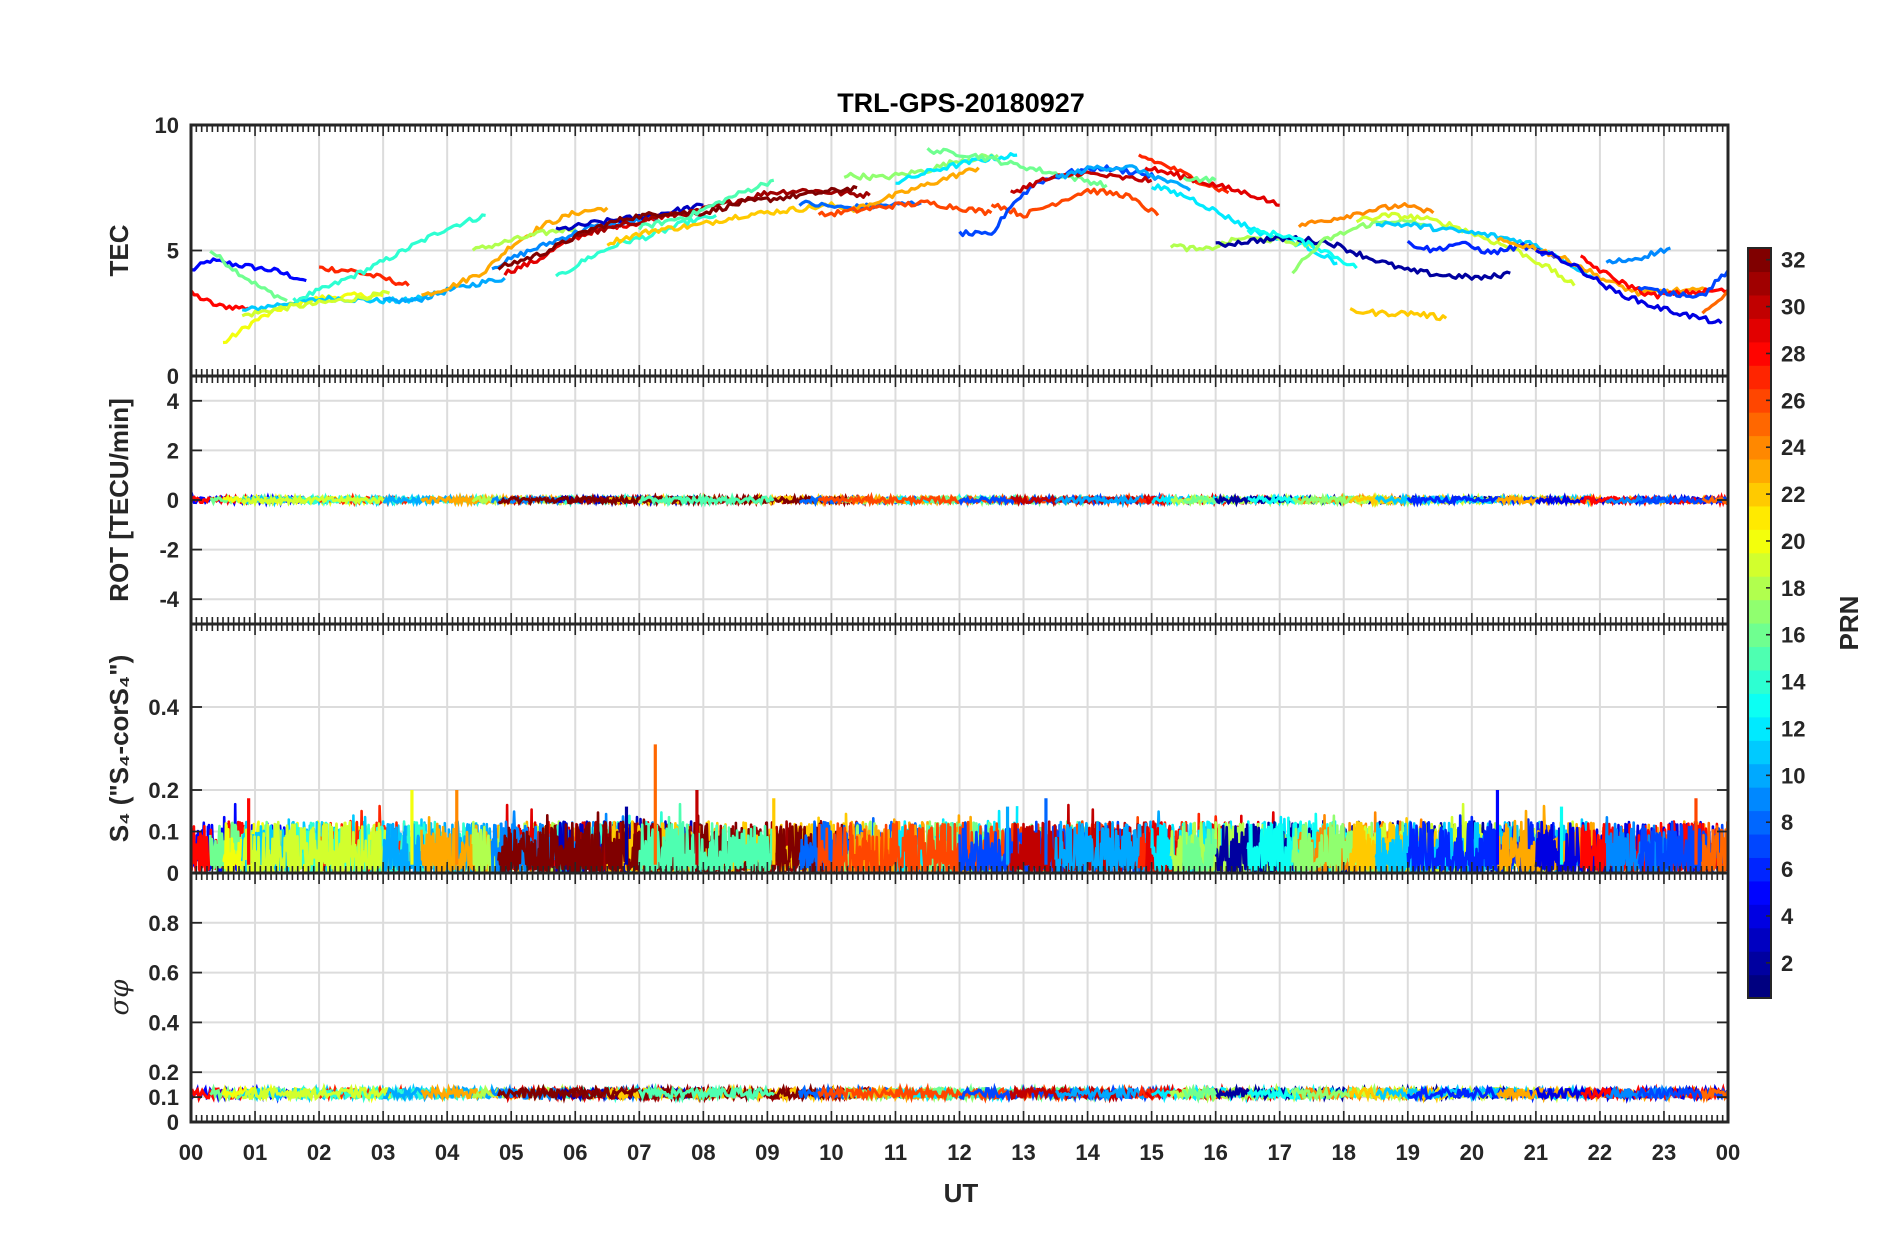 This screenshot has height=1236, width=1902. What do you see at coordinates (1472, 1152) in the screenshot?
I see `x-tick-label: 20` at bounding box center [1472, 1152].